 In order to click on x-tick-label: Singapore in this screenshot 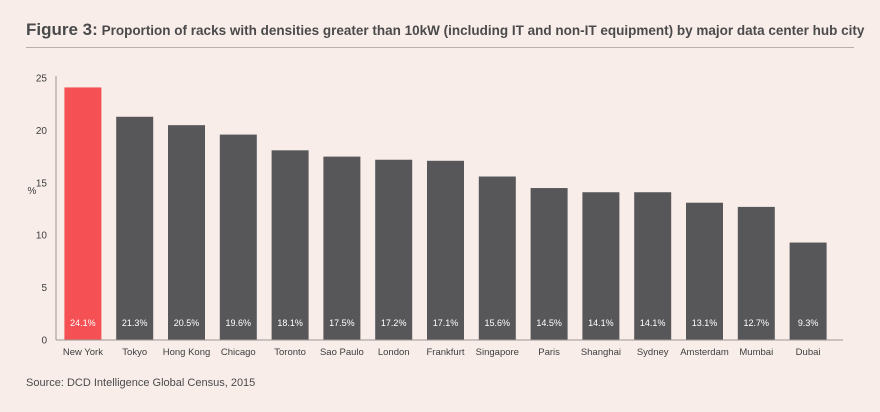, I will do `click(497, 352)`.